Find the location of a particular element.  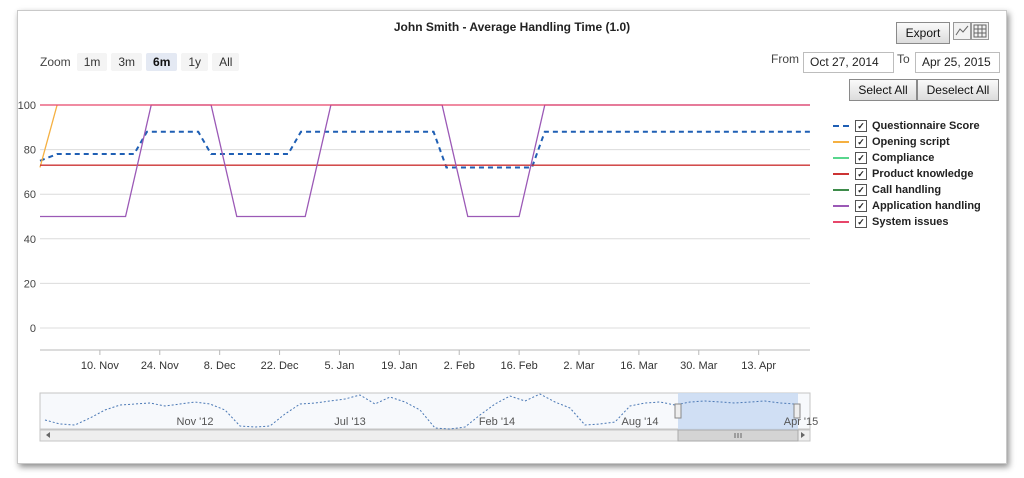

grid-view-icon is located at coordinates (980, 31).